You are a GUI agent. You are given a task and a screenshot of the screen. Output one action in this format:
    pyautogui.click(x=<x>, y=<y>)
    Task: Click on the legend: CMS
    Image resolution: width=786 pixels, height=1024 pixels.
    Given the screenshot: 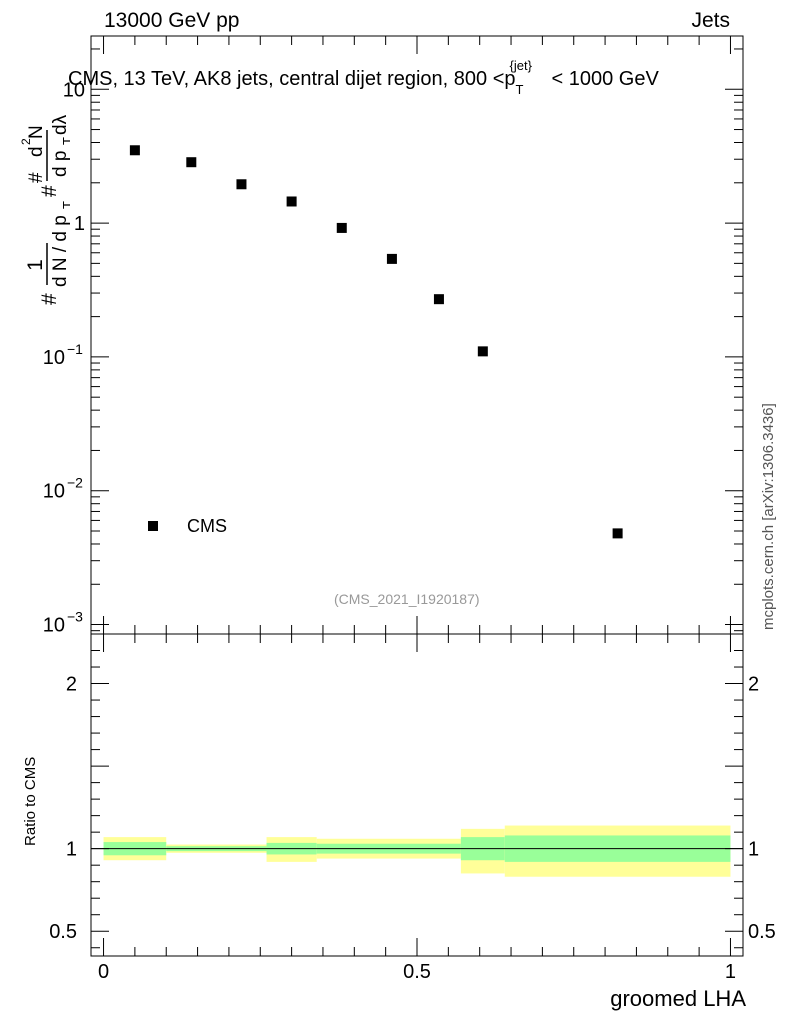 What is the action you would take?
    pyautogui.click(x=187, y=526)
    